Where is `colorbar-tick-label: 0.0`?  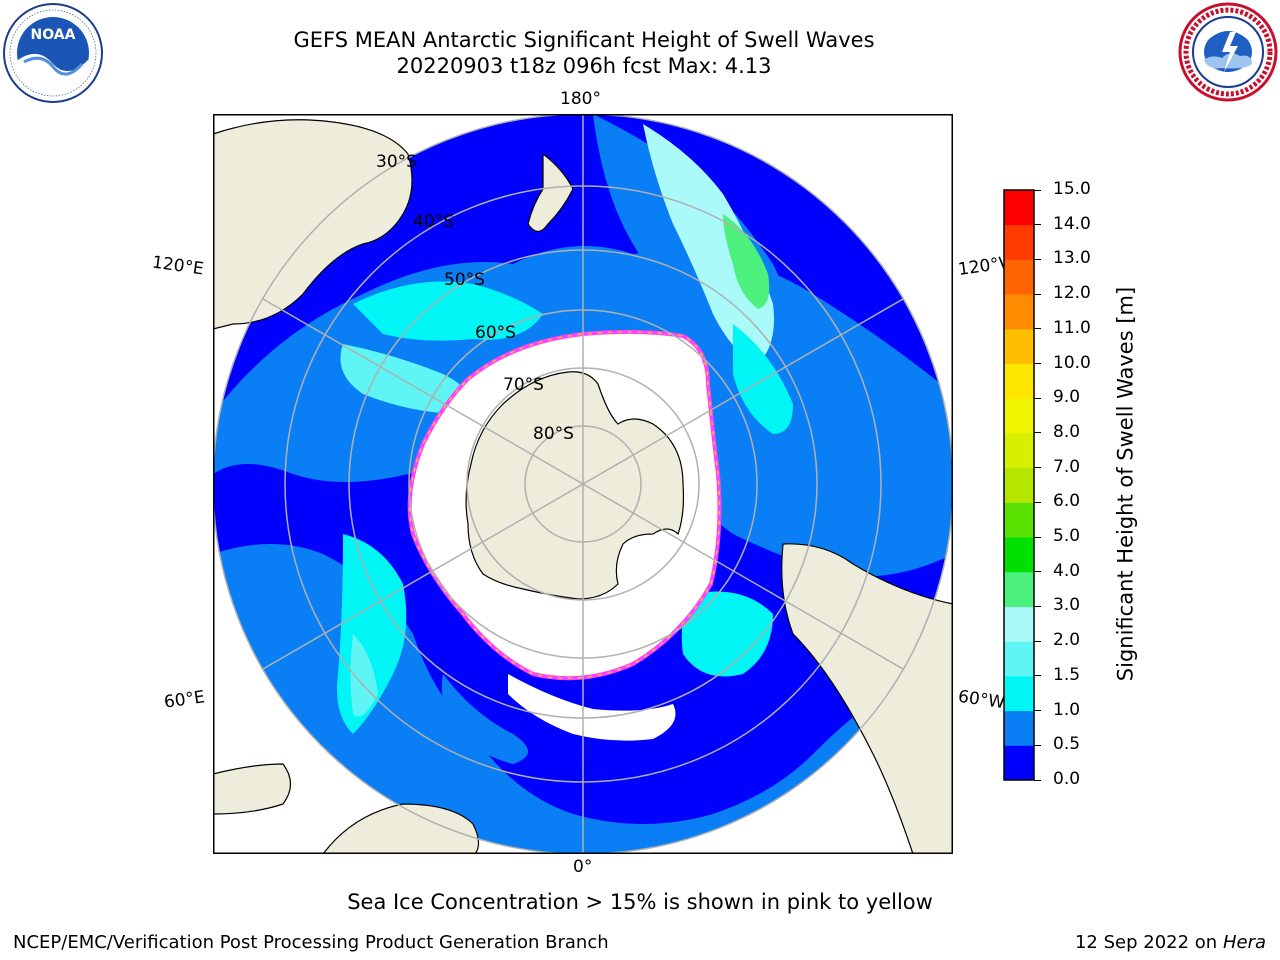 colorbar-tick-label: 0.0 is located at coordinates (1067, 779).